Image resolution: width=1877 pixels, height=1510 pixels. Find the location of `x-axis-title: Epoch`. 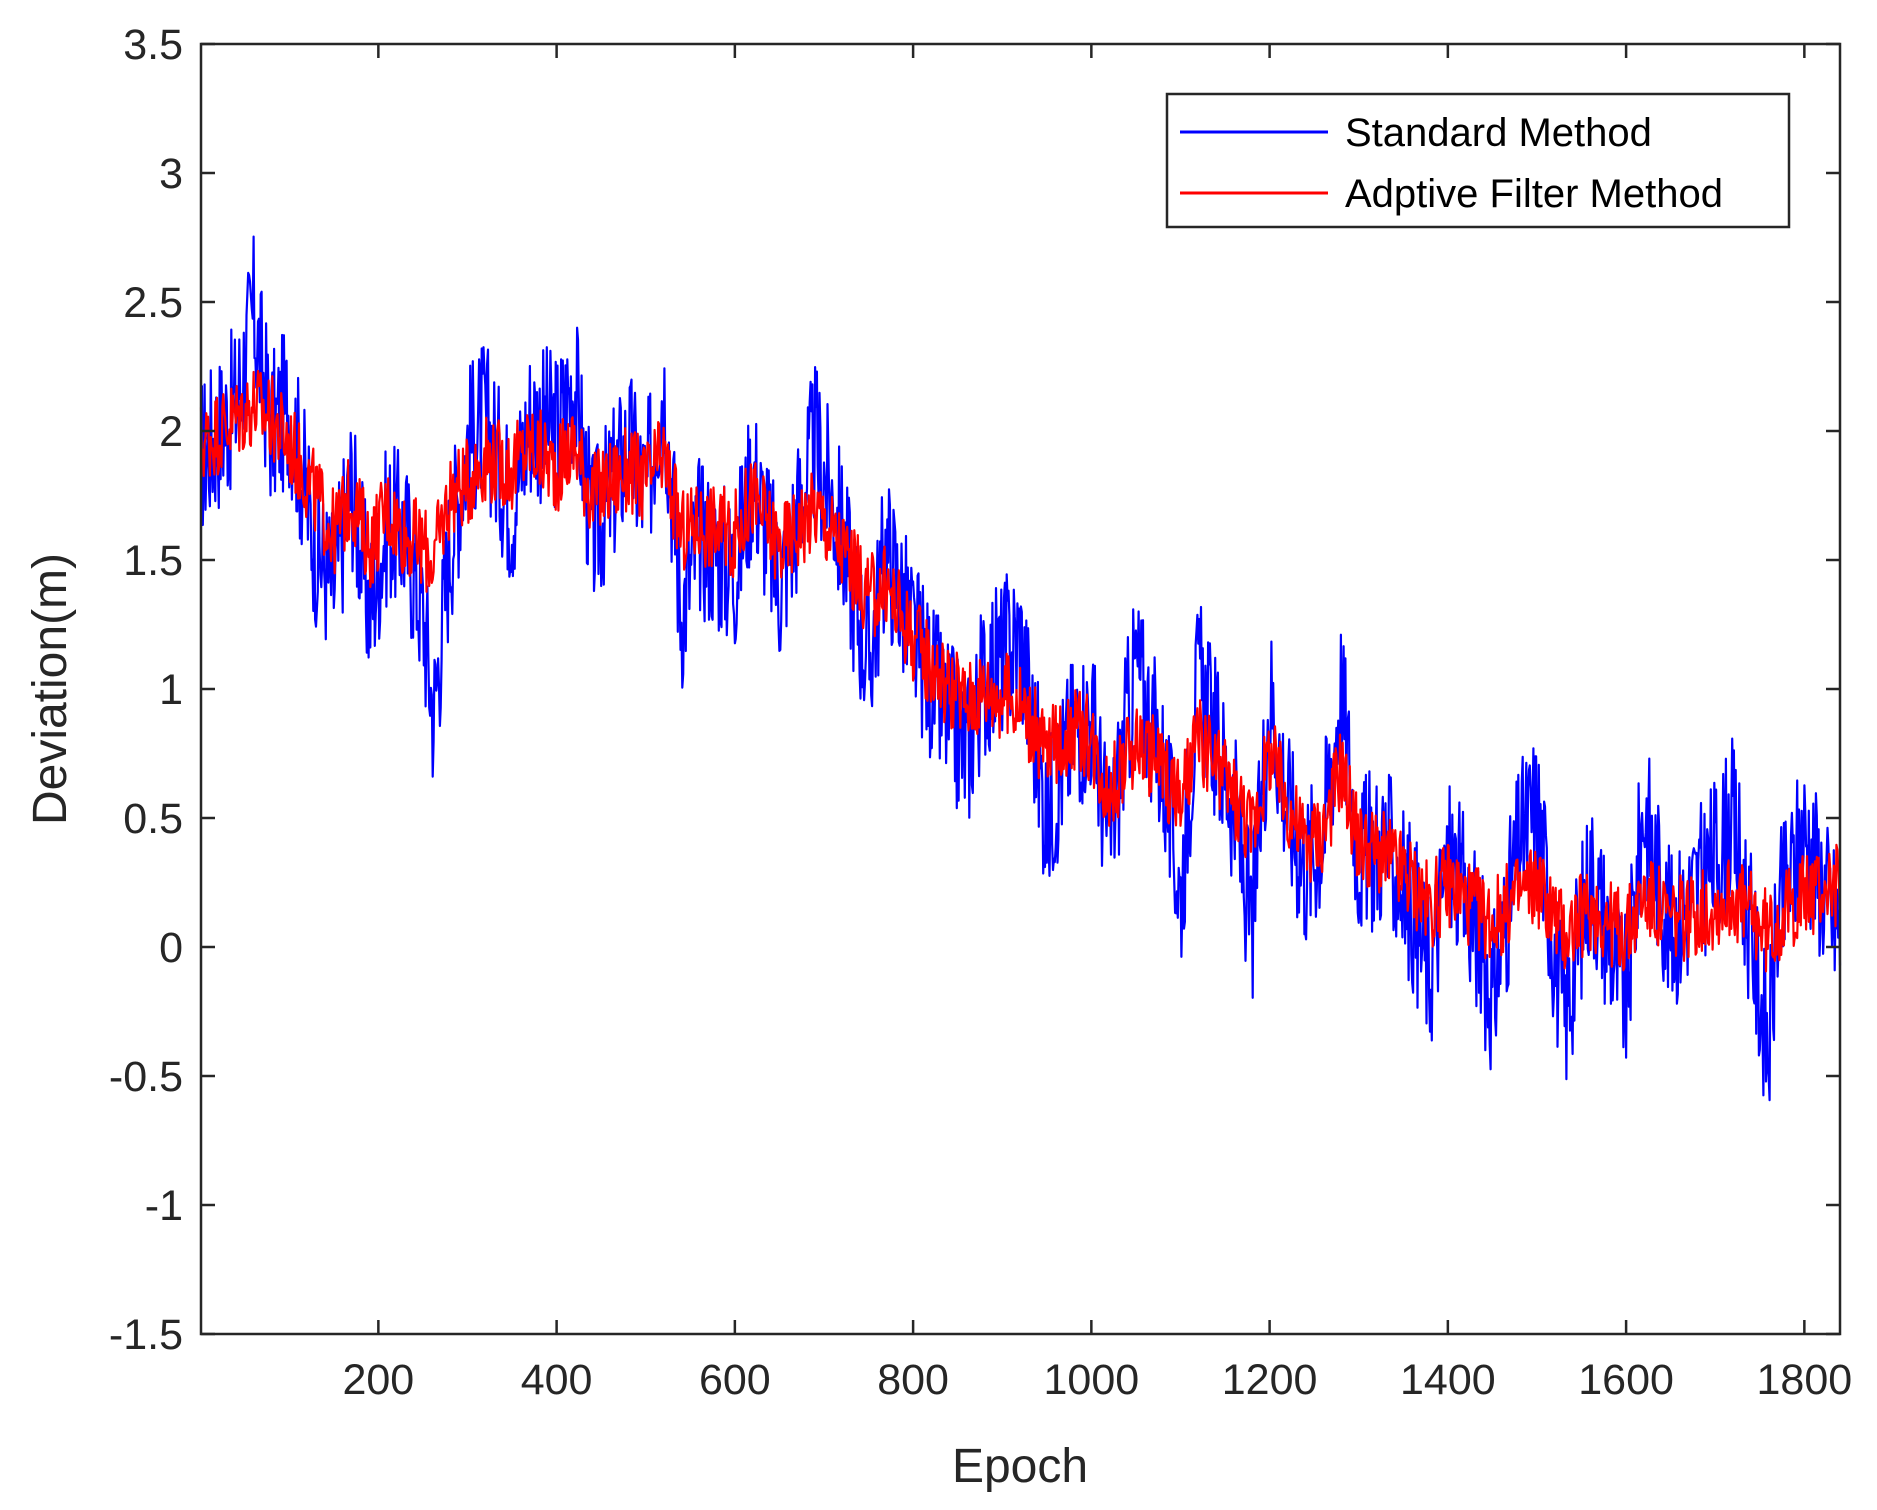

x-axis-title: Epoch is located at coordinates (1020, 1466).